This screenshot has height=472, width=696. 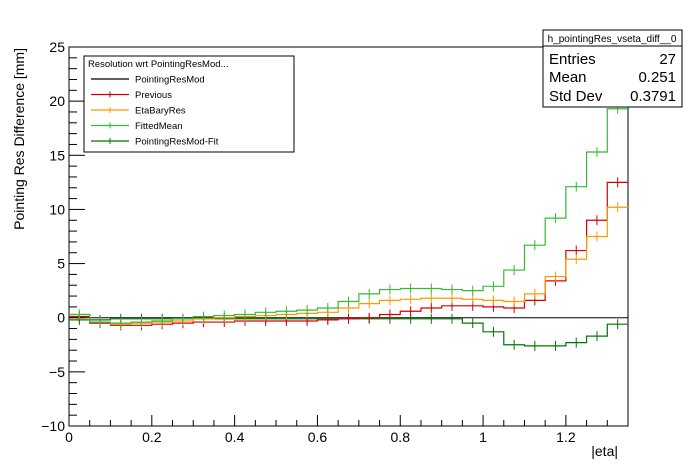 What do you see at coordinates (153, 95) in the screenshot?
I see `legend-label: Previous` at bounding box center [153, 95].